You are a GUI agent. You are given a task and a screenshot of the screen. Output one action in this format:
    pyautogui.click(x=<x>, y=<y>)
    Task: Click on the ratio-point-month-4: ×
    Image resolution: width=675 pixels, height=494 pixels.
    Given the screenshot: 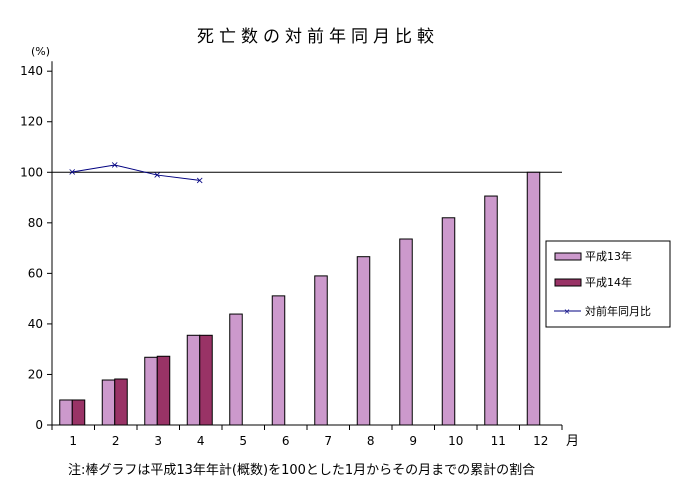 What is the action you would take?
    pyautogui.click(x=200, y=180)
    